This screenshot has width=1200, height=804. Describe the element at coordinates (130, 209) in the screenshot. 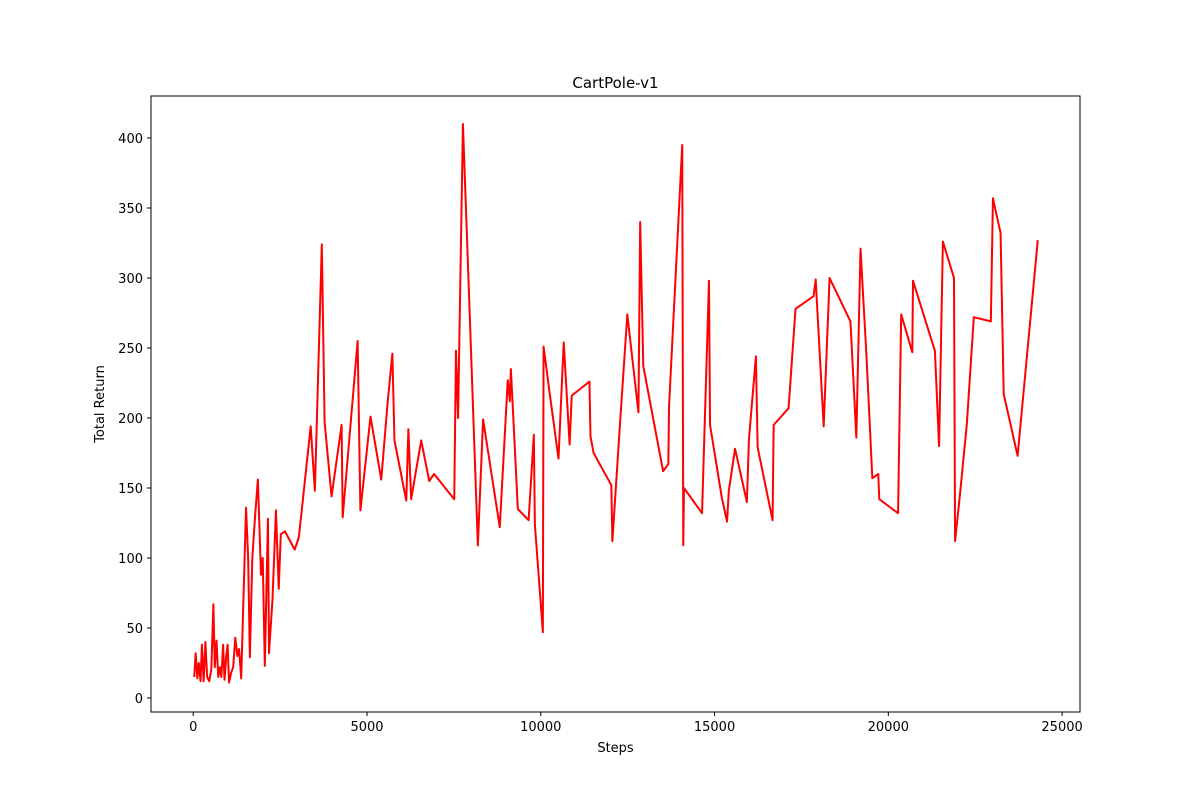

I see `y-tick-label: 350` at that location.